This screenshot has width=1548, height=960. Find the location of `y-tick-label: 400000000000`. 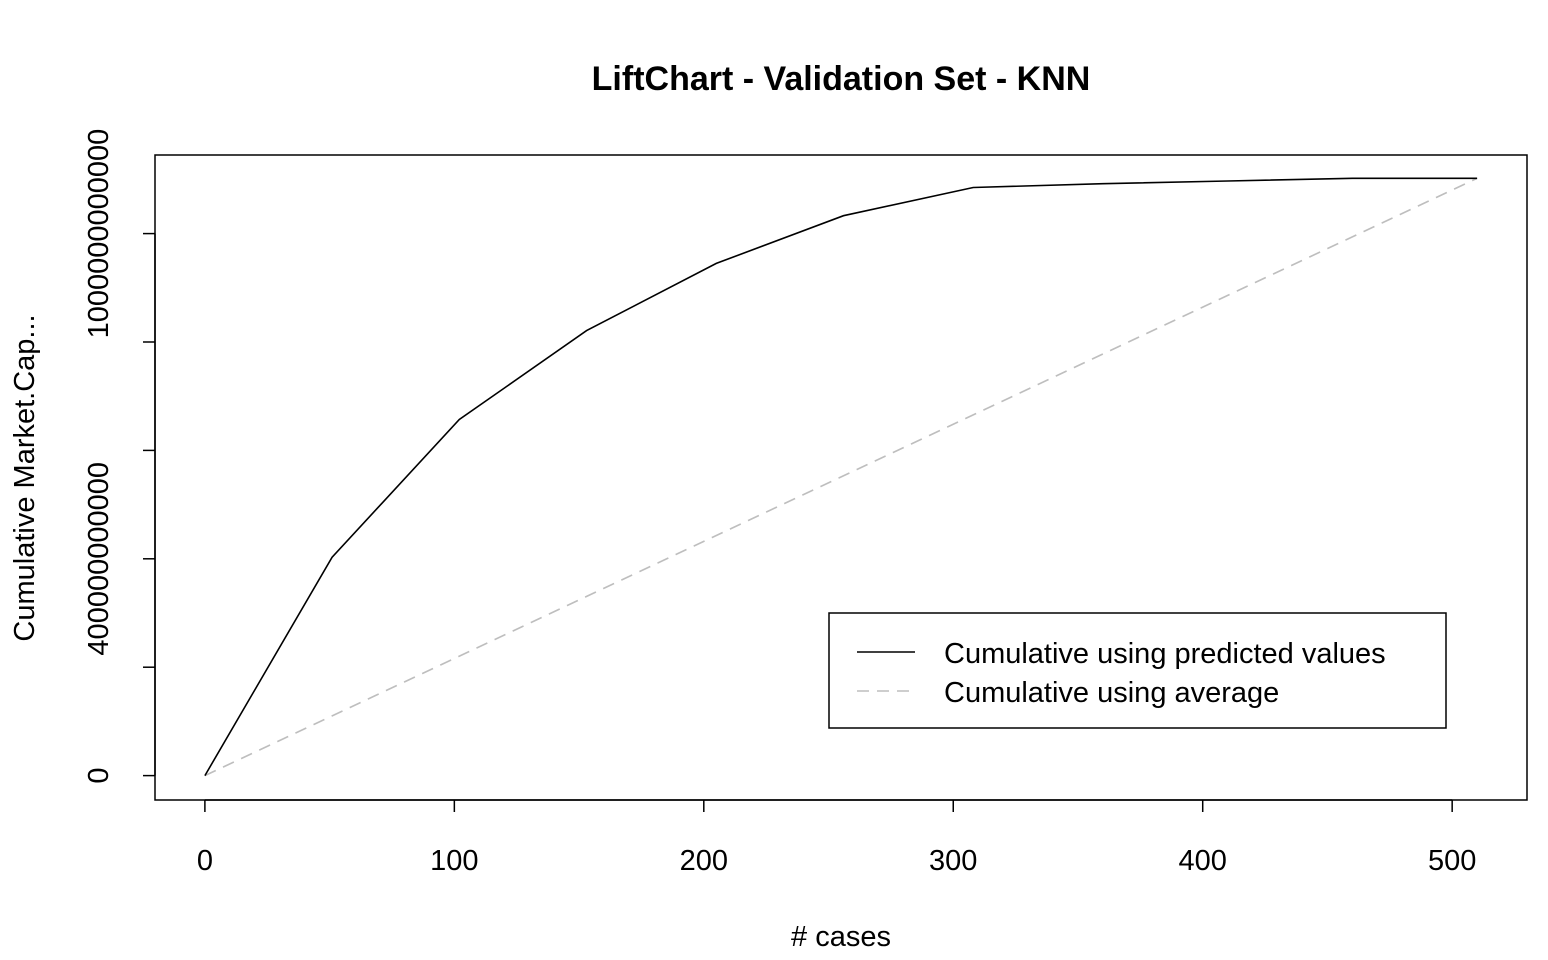

y-tick-label: 400000000000 is located at coordinates (99, 559).